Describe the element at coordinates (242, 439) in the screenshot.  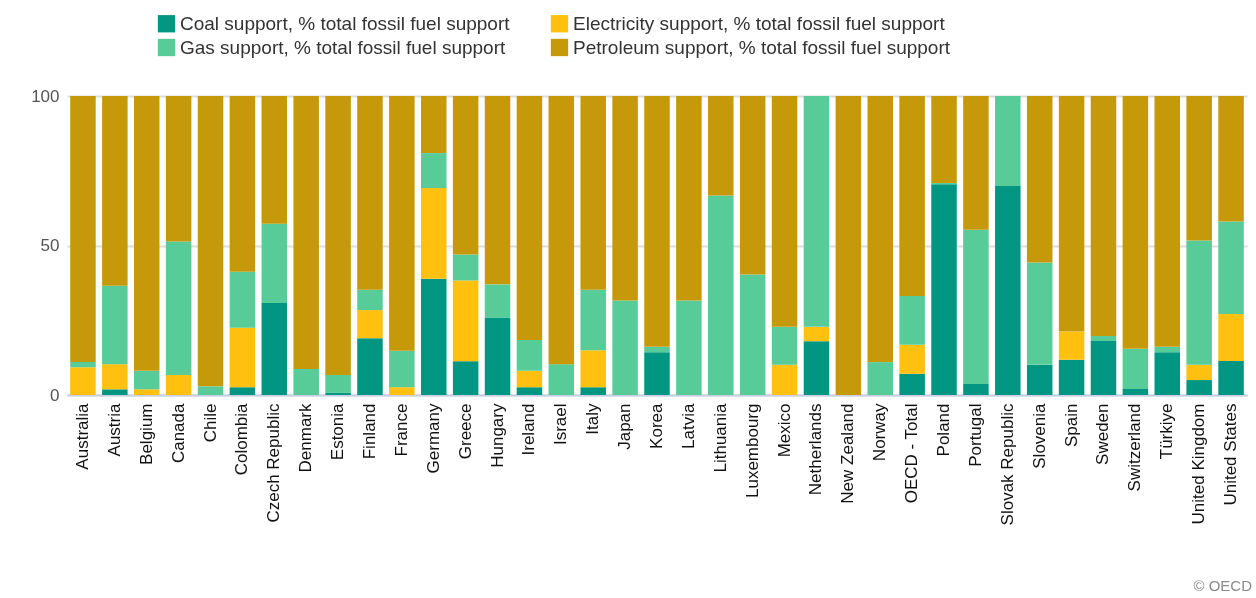
I see `x-tick-label: Colombia` at that location.